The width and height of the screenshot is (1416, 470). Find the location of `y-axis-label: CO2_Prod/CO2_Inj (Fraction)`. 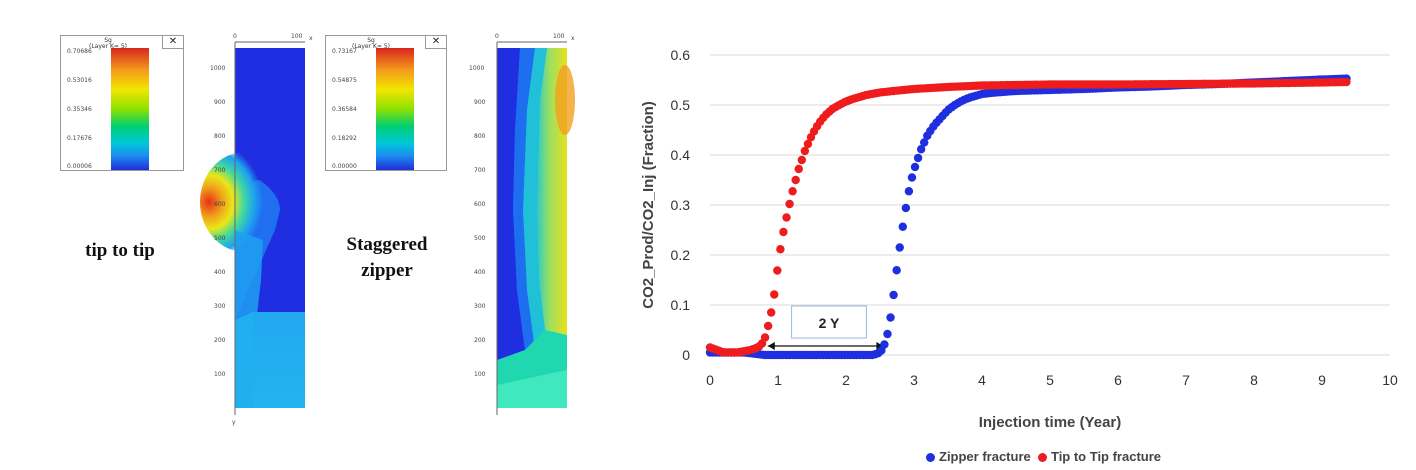

y-axis-label: CO2_Prod/CO2_Inj (Fraction) is located at coordinates (648, 205).